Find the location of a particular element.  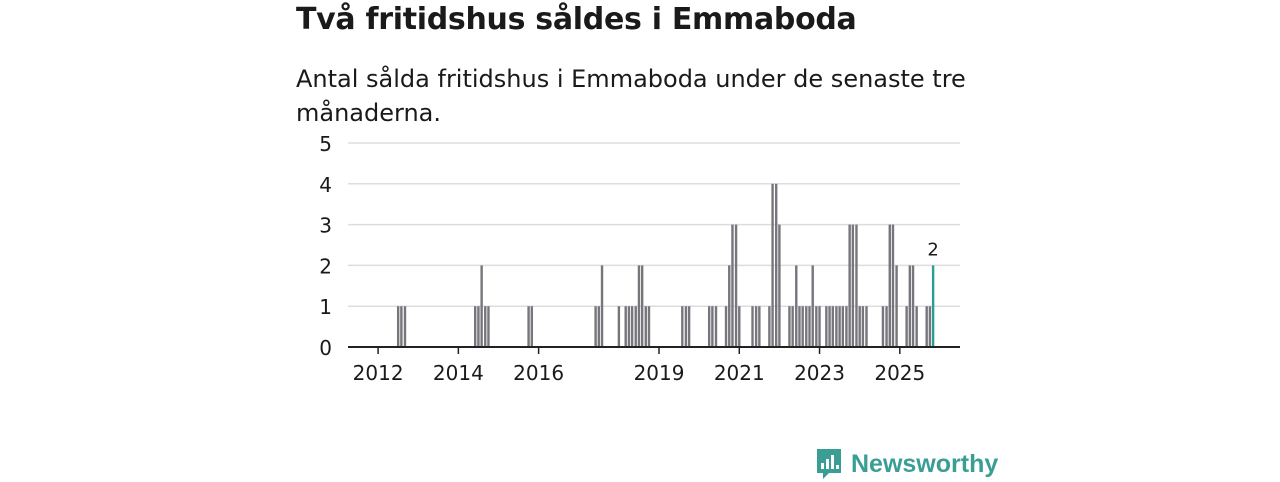

x-tick-label: 2023 is located at coordinates (819, 373).